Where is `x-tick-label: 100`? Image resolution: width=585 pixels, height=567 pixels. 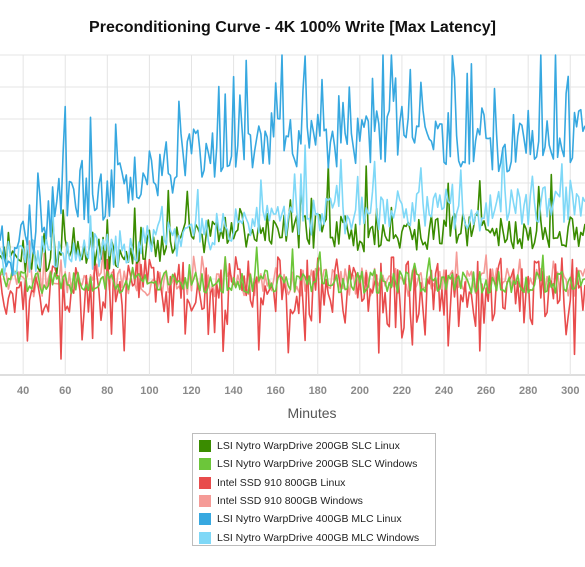 x-tick-label: 100 is located at coordinates (149, 391).